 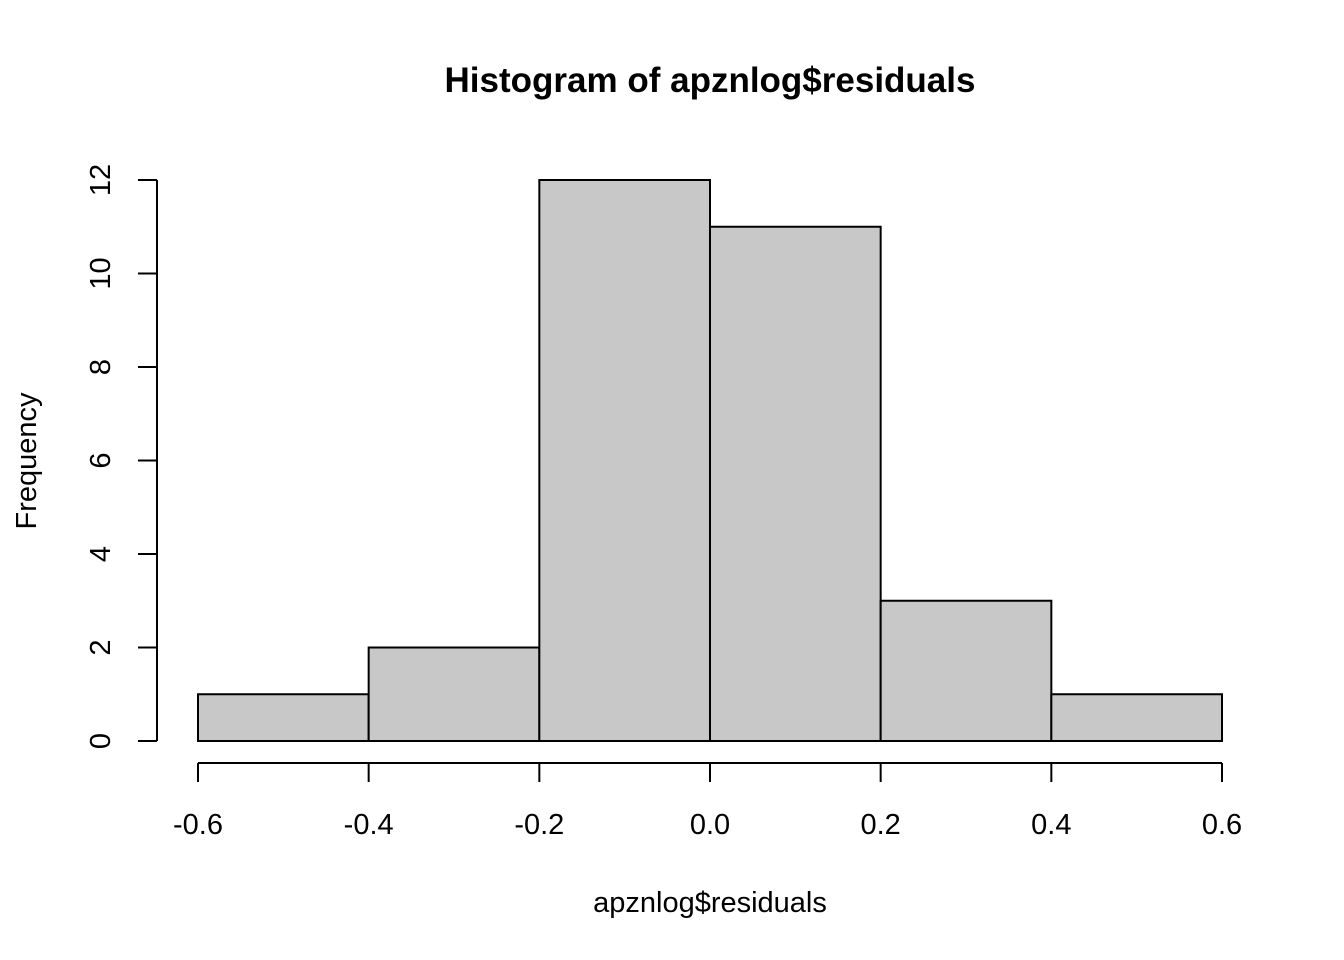 I want to click on y-tick-label: 10, so click(x=101, y=273).